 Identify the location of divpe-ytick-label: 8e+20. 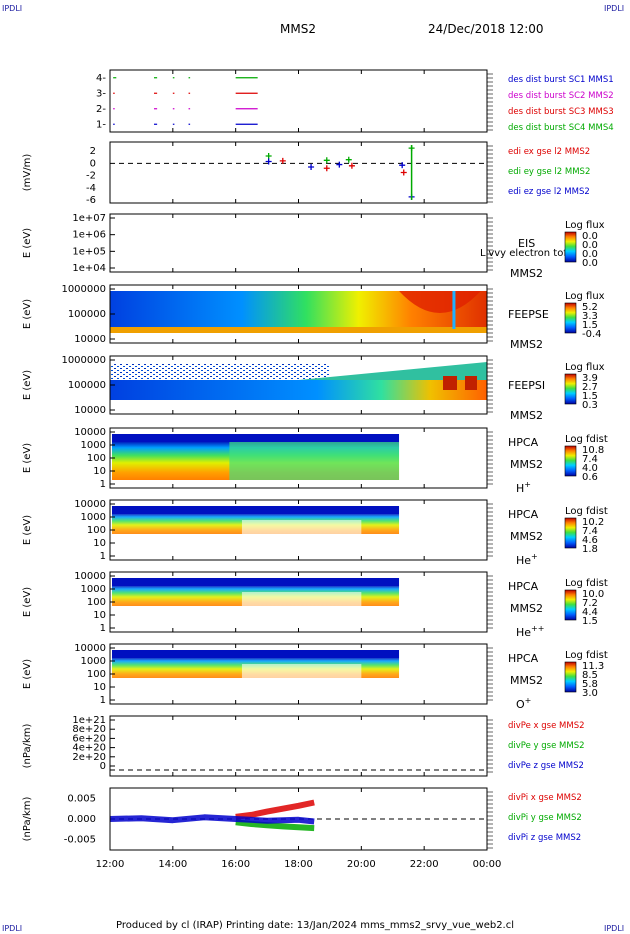
(89, 729).